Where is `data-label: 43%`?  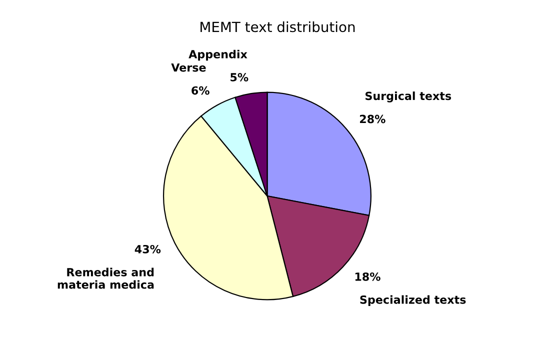
data-label: 43% is located at coordinates (147, 249).